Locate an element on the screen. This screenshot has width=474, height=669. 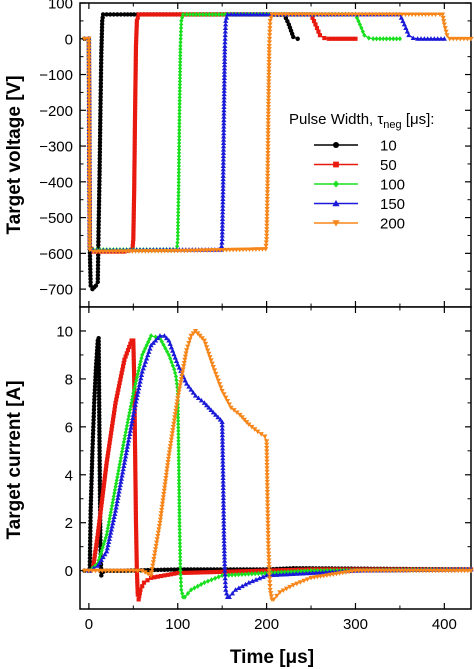
current-y-tick-label: 8 is located at coordinates (69, 379).